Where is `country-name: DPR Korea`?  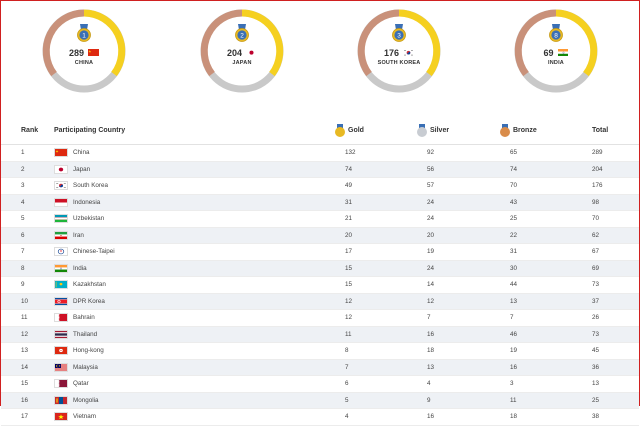 country-name: DPR Korea is located at coordinates (89, 301).